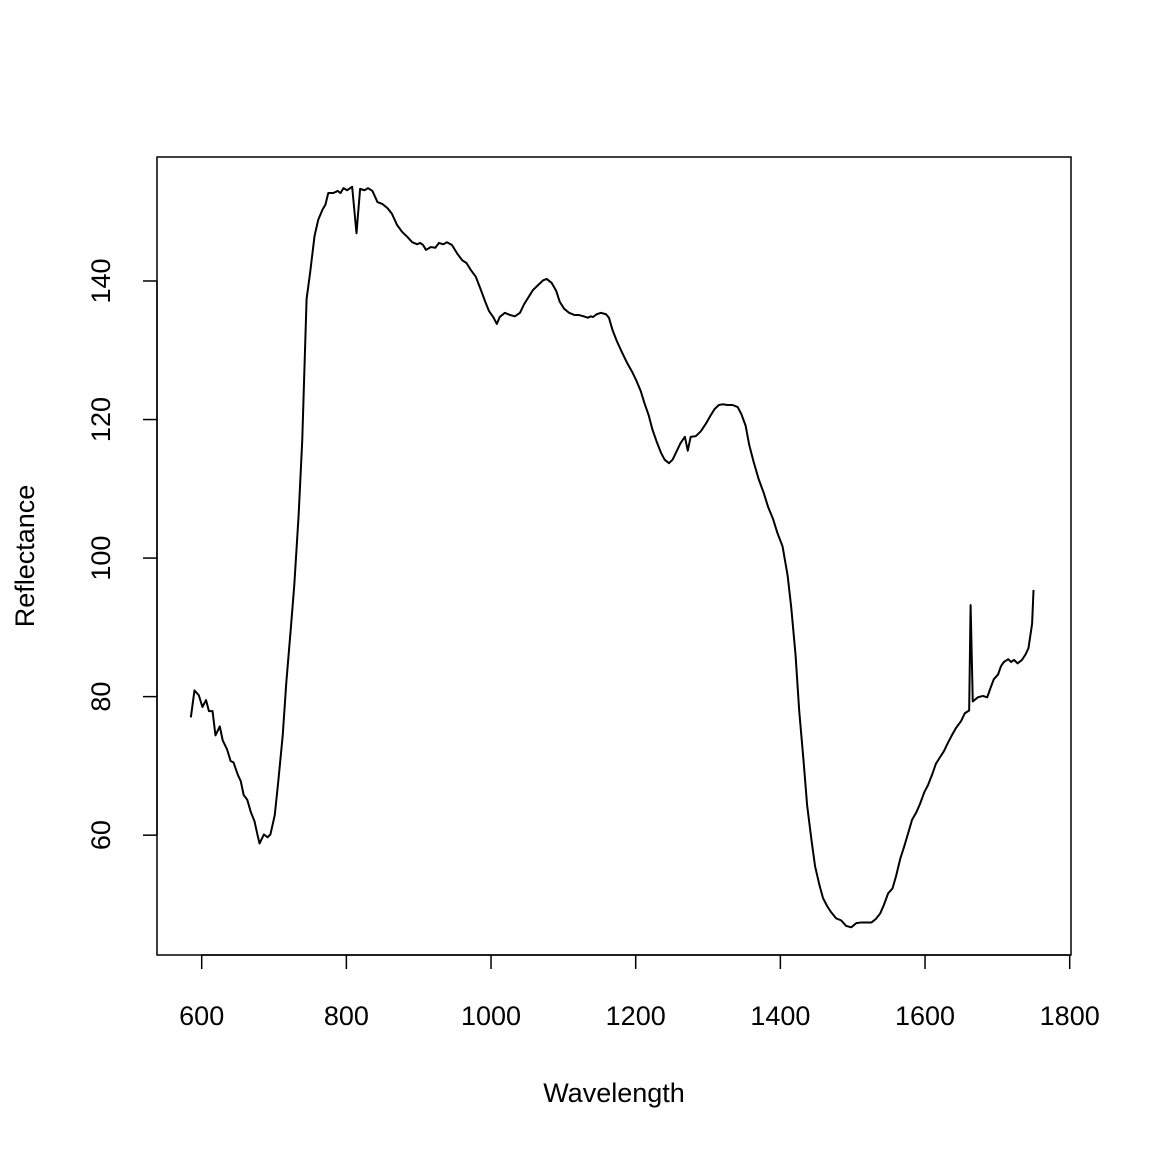 The height and width of the screenshot is (1152, 1152). What do you see at coordinates (101, 280) in the screenshot?
I see `y-tick-label: 140` at bounding box center [101, 280].